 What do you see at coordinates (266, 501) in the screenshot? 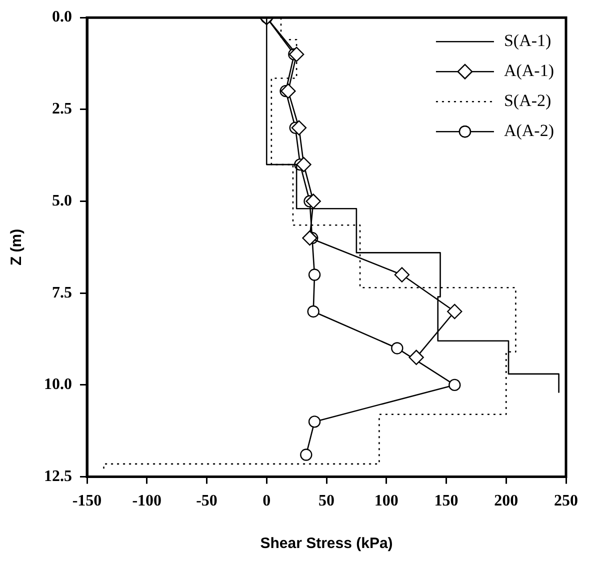
I see `x-tick-label: 0` at bounding box center [266, 501].